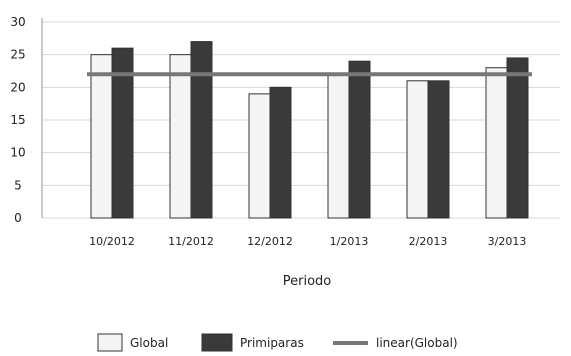 The image size is (571, 356). I want to click on y-tick-label: 10, so click(17, 153).